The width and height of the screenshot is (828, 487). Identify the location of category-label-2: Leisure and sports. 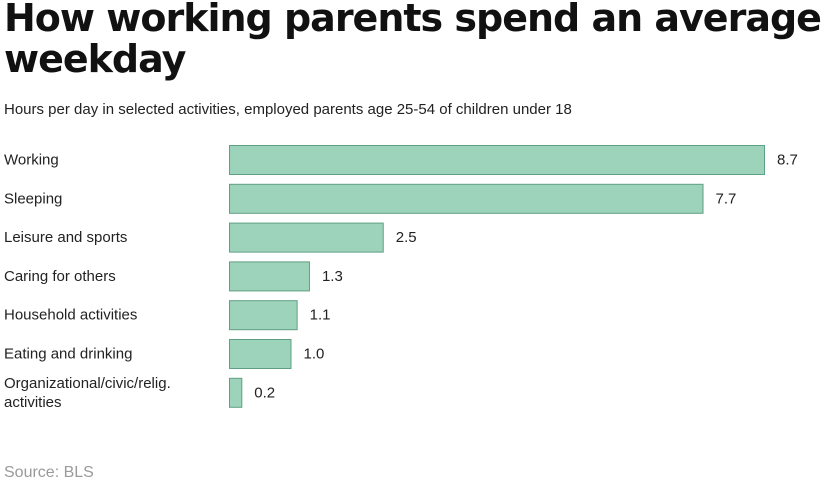
(65, 237).